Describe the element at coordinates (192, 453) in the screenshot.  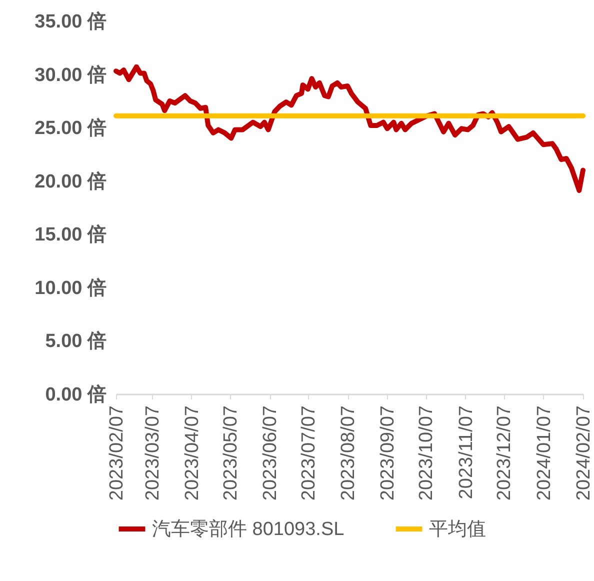
I see `x-tick-label: 2023/04/07` at that location.